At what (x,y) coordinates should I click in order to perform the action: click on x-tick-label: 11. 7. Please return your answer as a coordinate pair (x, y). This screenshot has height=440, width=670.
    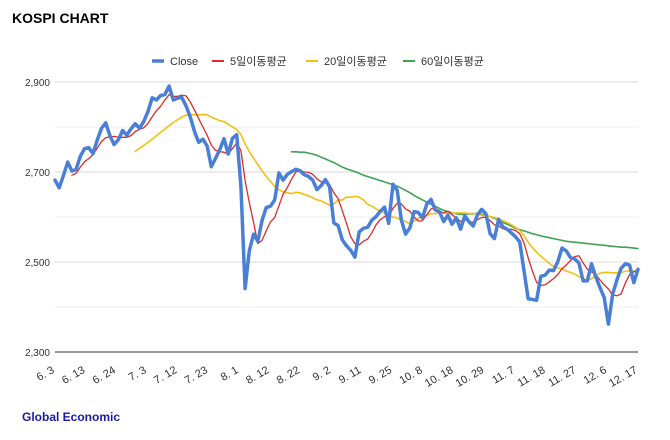
    Looking at the image, I should click on (503, 375).